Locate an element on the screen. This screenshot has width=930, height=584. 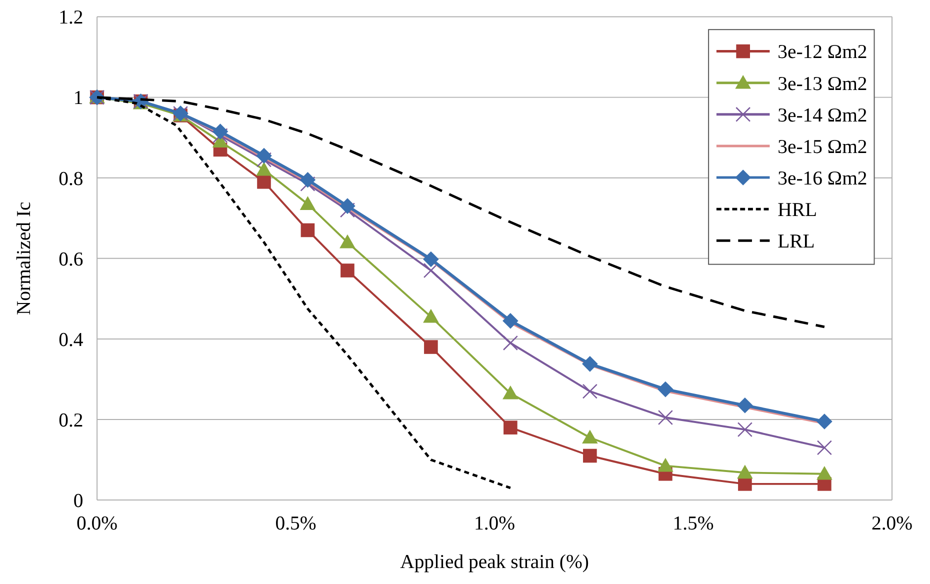
y-tick-label: 0 is located at coordinates (78, 501).